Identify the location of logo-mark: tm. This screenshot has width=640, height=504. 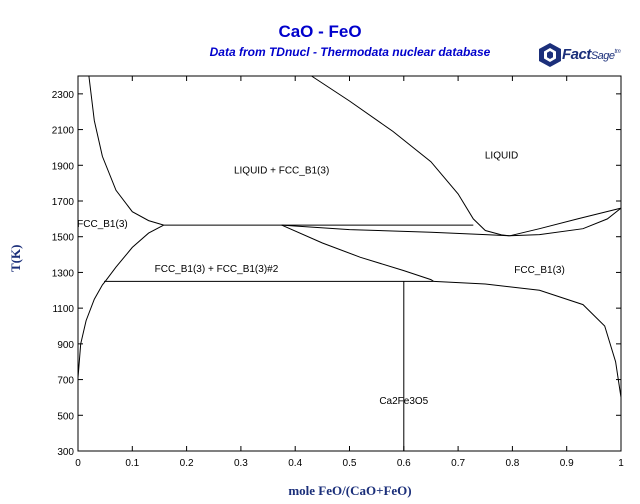
(617, 52).